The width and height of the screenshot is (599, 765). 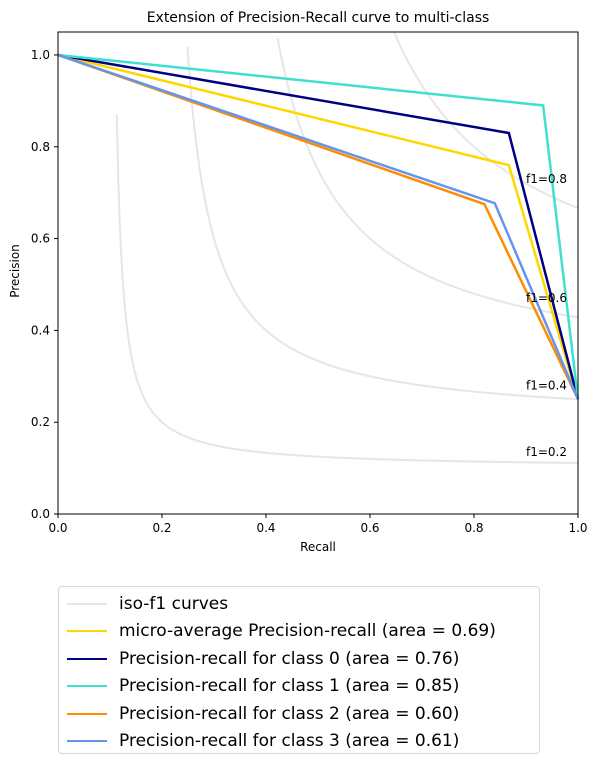 What do you see at coordinates (173, 604) in the screenshot?
I see `legend-label: iso-f1 curves` at bounding box center [173, 604].